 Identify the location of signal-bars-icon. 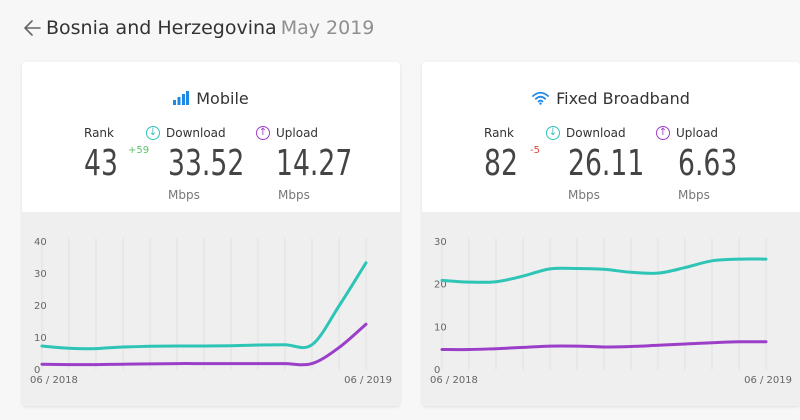
(181, 98).